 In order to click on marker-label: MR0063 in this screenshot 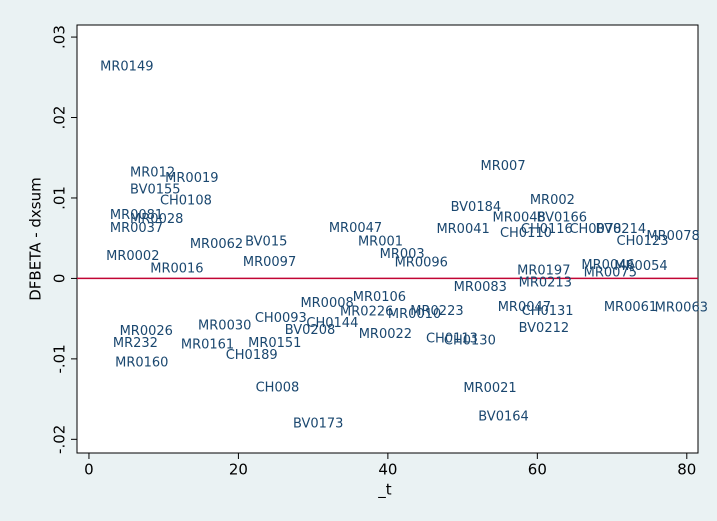, I will do `click(681, 308)`.